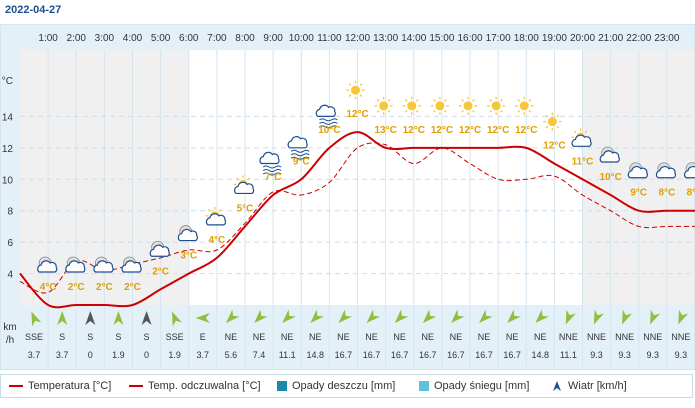  I want to click on temperature-point-label: 7°C, so click(273, 177).